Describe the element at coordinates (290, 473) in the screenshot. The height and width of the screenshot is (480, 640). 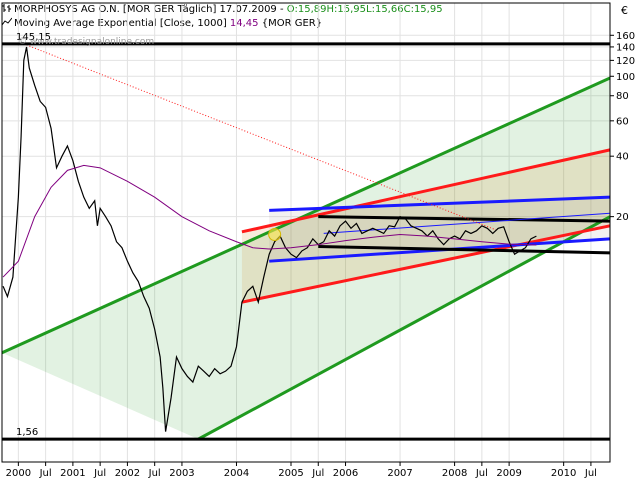
I see `x-tick-label: 2005` at that location.